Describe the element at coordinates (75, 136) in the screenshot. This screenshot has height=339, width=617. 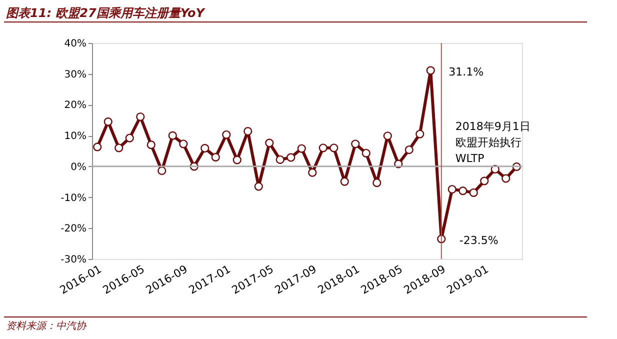
I see `y-tick-label: 10%` at that location.